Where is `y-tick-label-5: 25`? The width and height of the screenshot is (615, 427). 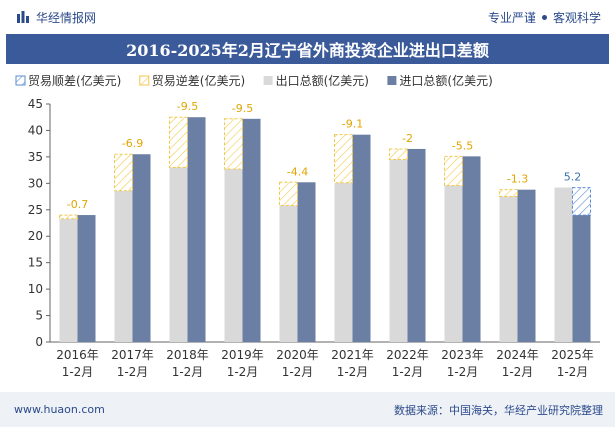
y-tick-label-5: 25 is located at coordinates (35, 210).